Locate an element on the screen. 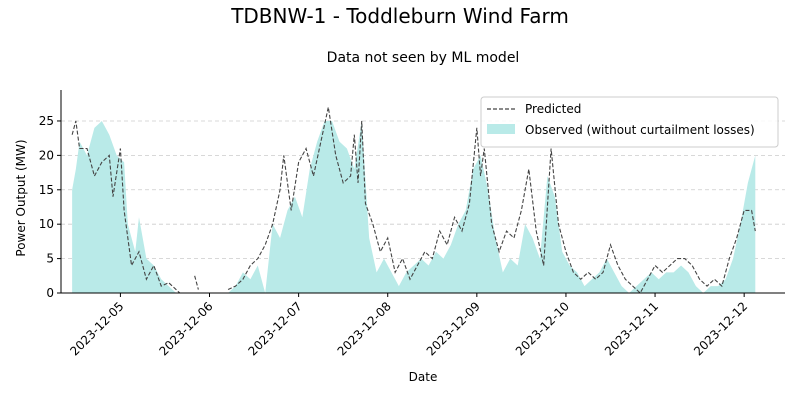 The width and height of the screenshot is (800, 400). y-tick-label: 25 is located at coordinates (46, 121).